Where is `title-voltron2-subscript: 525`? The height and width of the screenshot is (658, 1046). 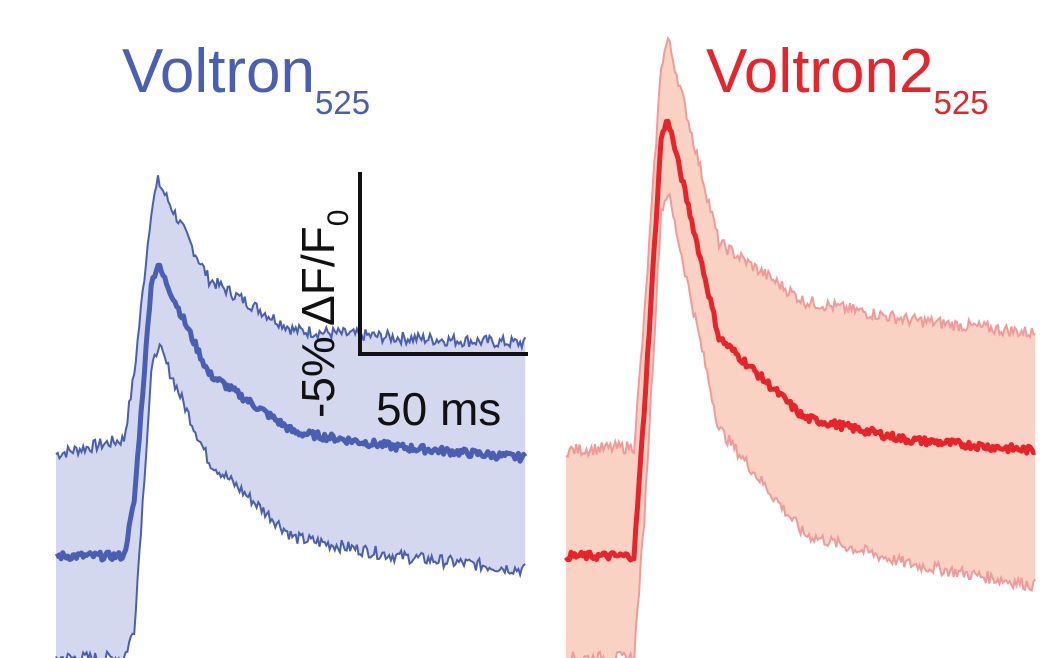 title-voltron2-subscript: 525 is located at coordinates (961, 102).